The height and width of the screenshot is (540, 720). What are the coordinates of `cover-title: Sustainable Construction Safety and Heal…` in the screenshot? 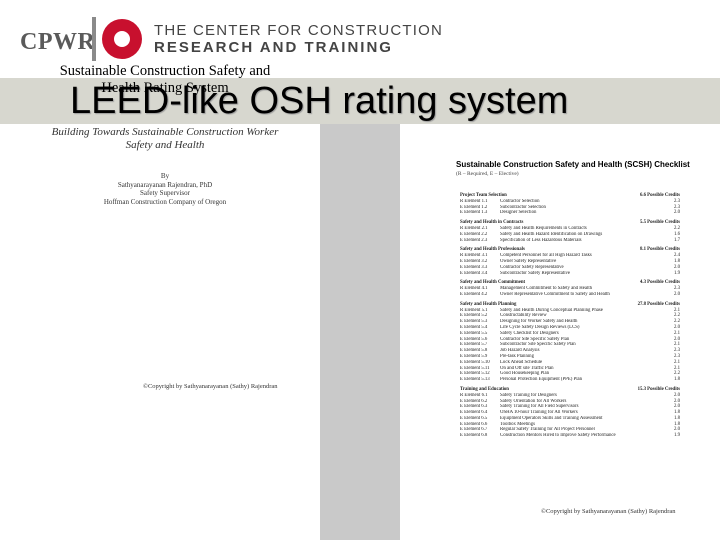 It's located at (165, 79).